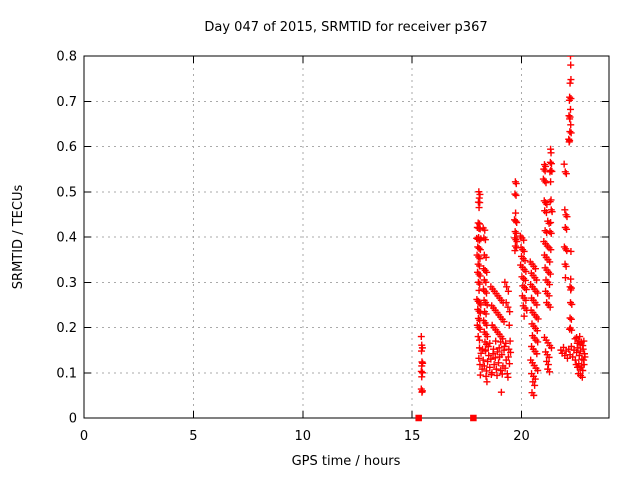  What do you see at coordinates (473, 418) in the screenshot?
I see `zero-flag-marker` at bounding box center [473, 418].